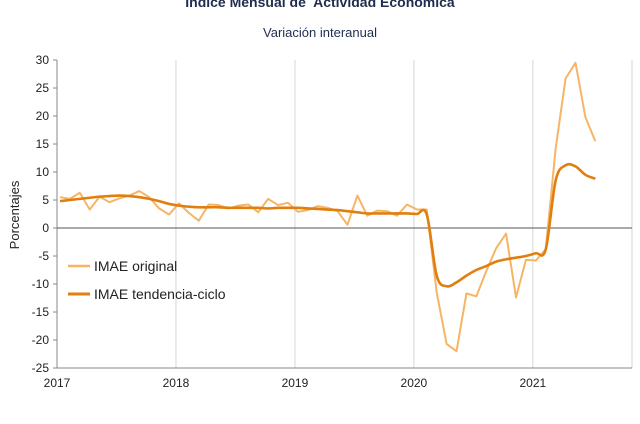  What do you see at coordinates (41, 284) in the screenshot?
I see `y-tick-label: -10` at bounding box center [41, 284].